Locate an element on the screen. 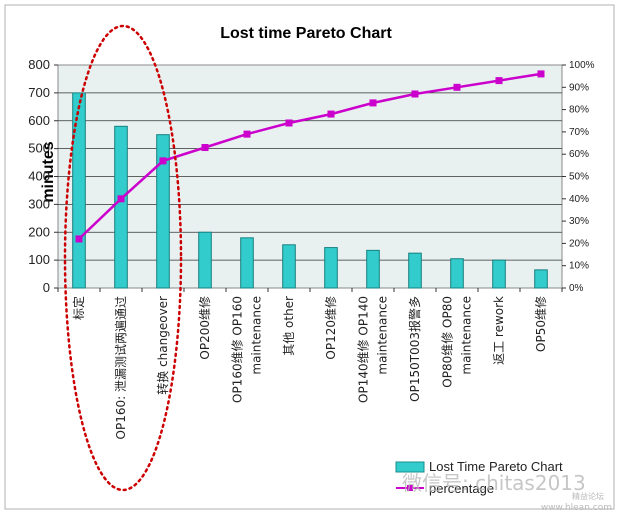 The height and width of the screenshot is (514, 619). watermark-url: www.hlean.com is located at coordinates (576, 508).